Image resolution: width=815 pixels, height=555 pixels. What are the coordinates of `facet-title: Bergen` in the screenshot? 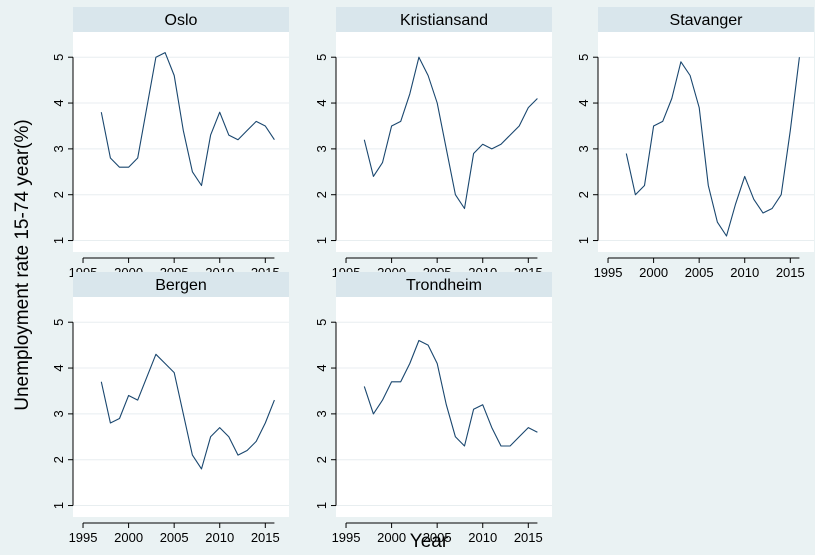 It's located at (181, 285).